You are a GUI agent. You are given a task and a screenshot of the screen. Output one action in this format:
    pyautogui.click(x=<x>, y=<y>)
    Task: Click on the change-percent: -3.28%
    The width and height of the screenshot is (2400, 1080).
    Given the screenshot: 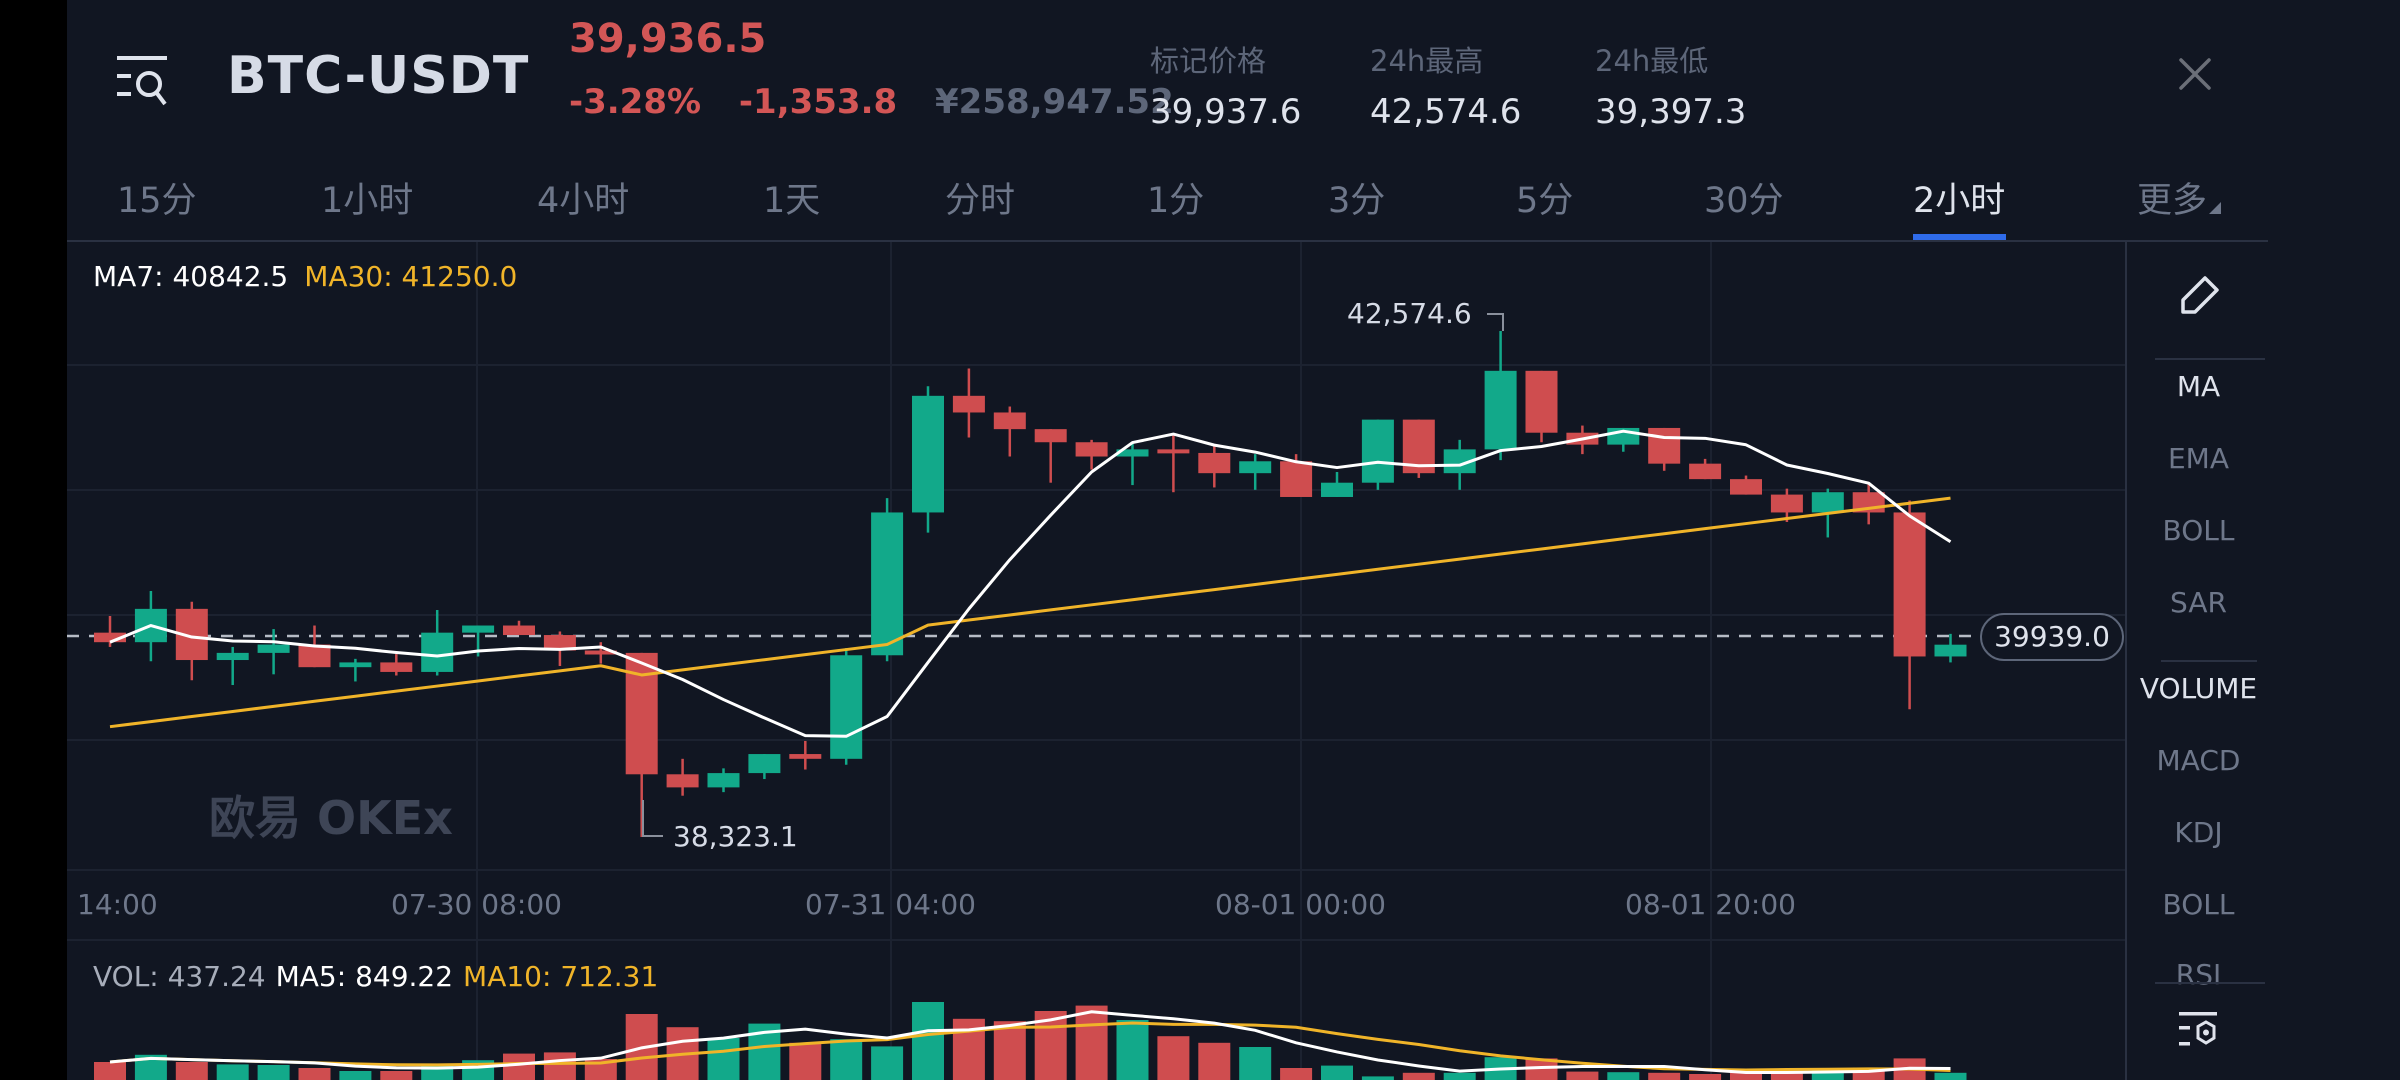 What is the action you would take?
    pyautogui.click(x=635, y=102)
    